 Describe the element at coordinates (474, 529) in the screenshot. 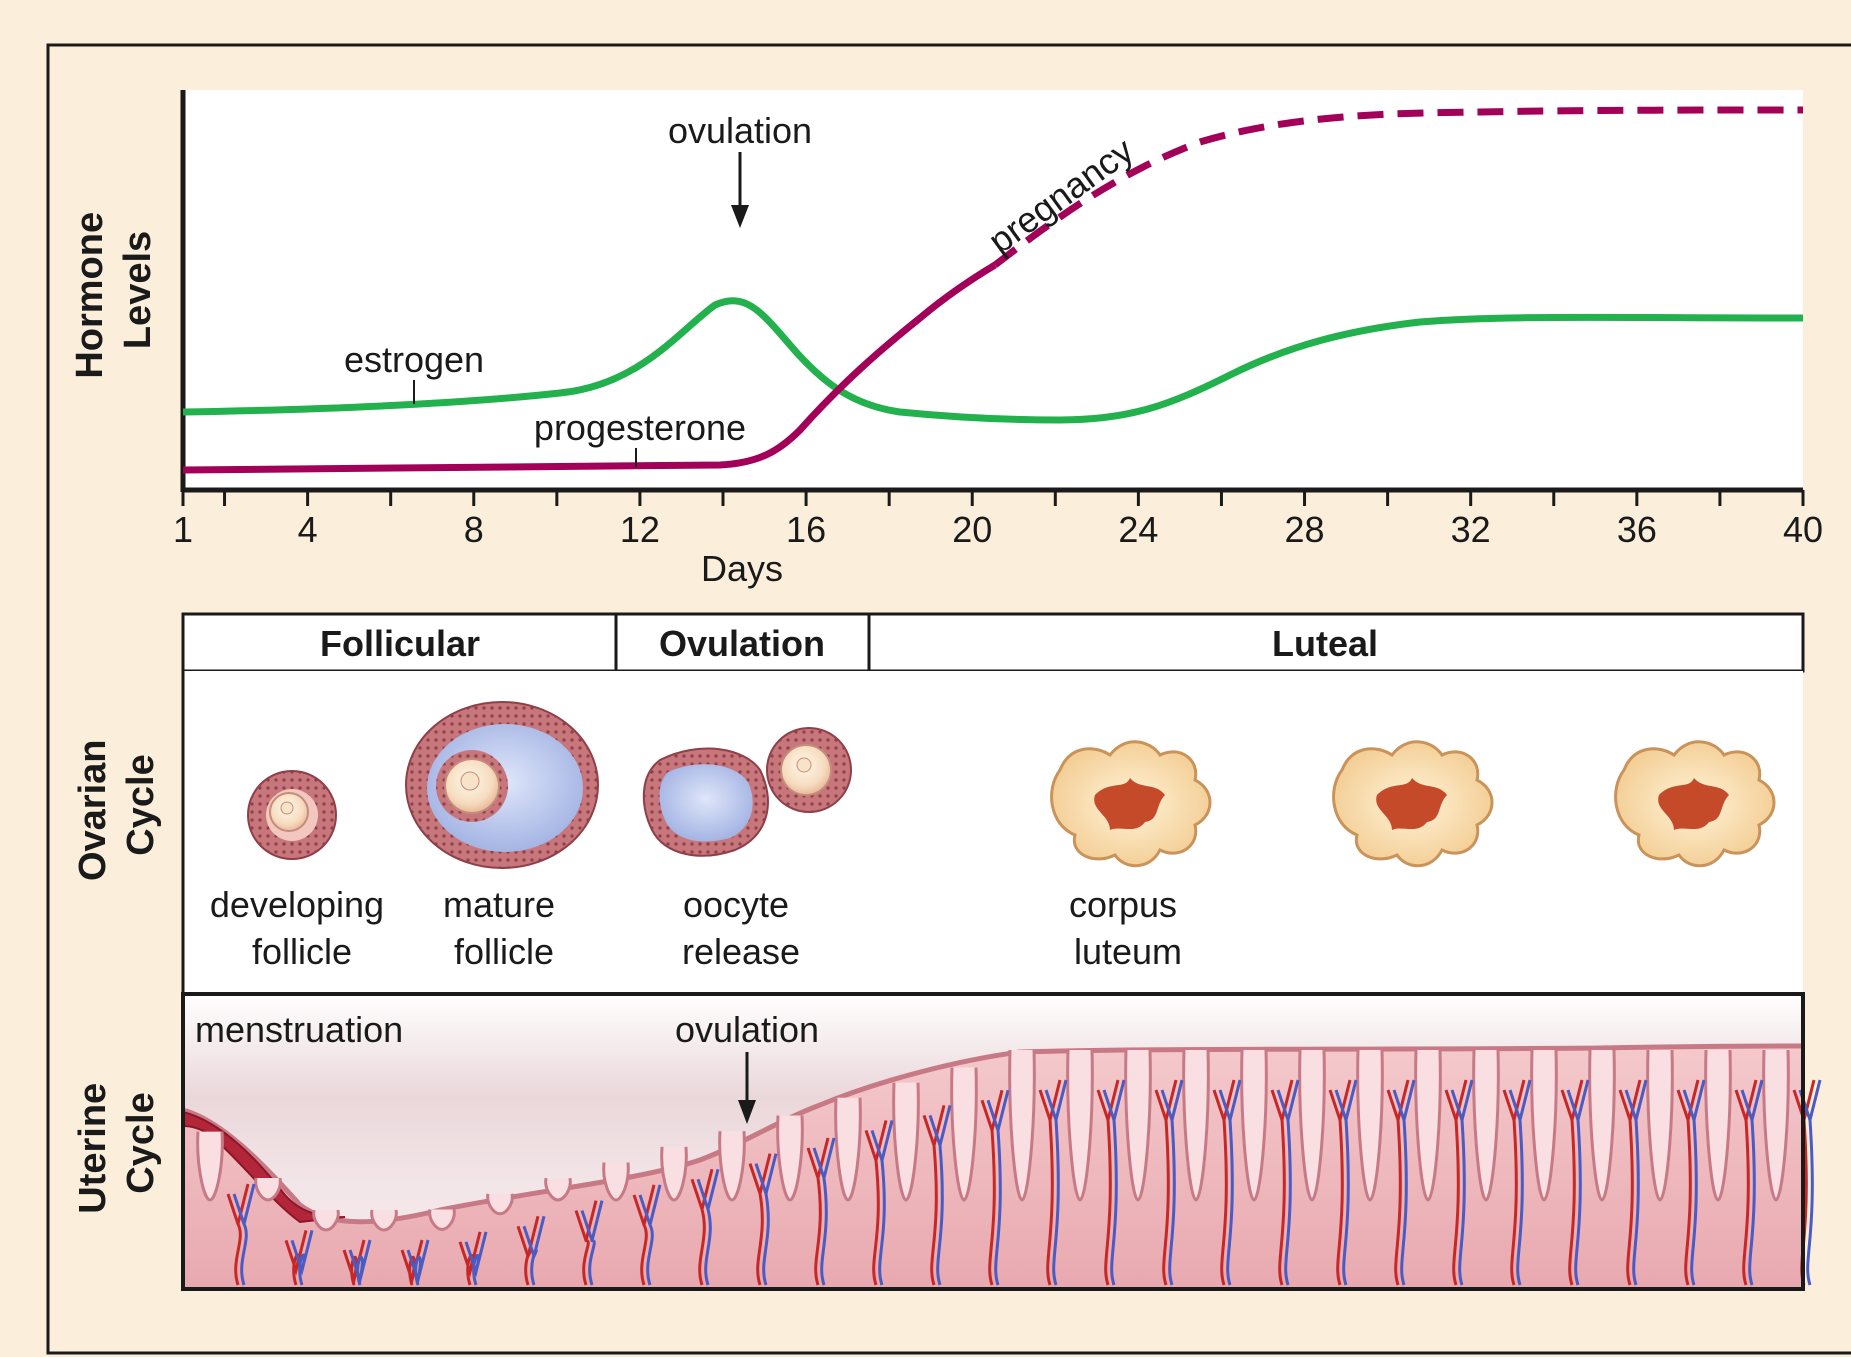

I see `x-tick-label: 8` at that location.